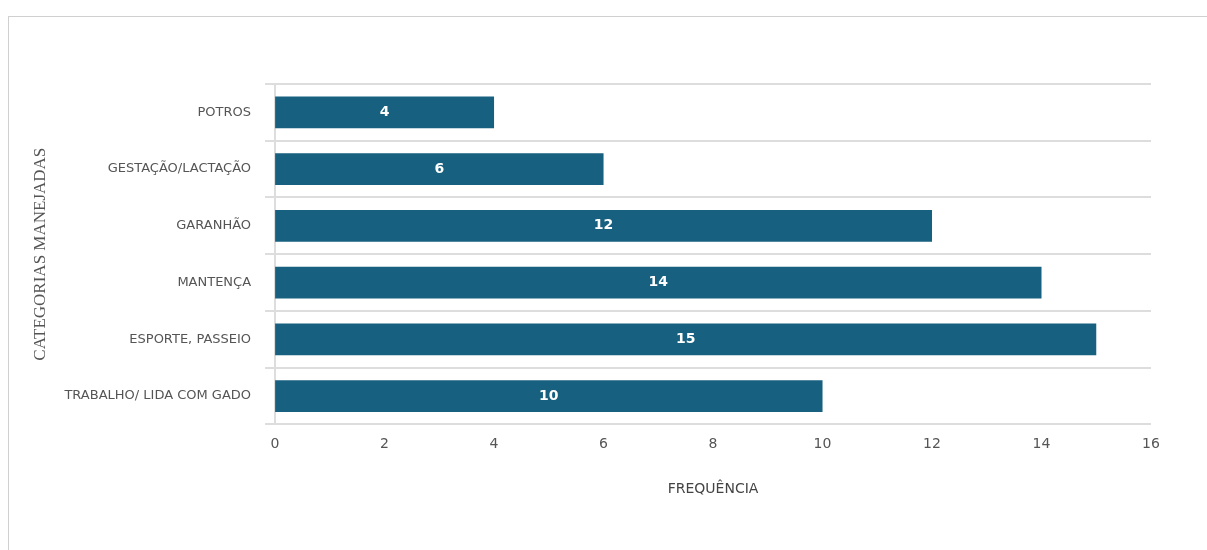 This screenshot has height=550, width=1207. What do you see at coordinates (1151, 443) in the screenshot?
I see `x-tick-label: 16` at bounding box center [1151, 443].